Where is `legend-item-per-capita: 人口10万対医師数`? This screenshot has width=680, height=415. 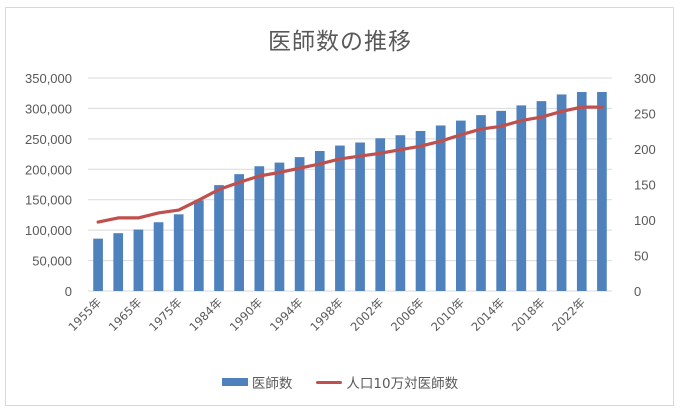 legend-item-per-capita: 人口10万対医師数 is located at coordinates (387, 382).